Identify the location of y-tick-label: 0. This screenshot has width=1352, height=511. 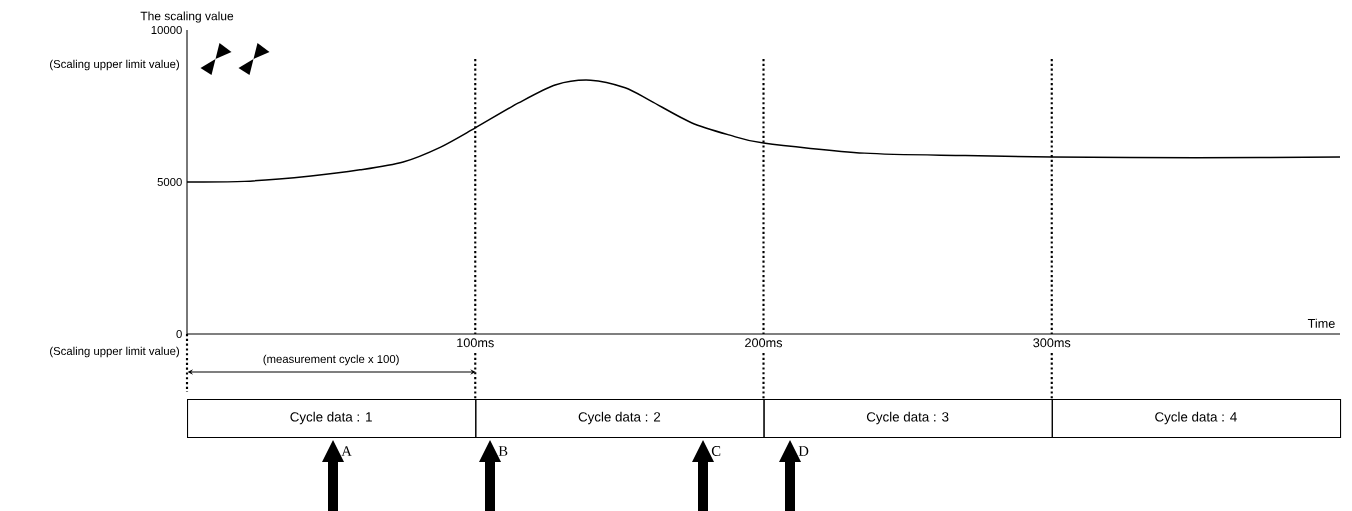
(179, 334).